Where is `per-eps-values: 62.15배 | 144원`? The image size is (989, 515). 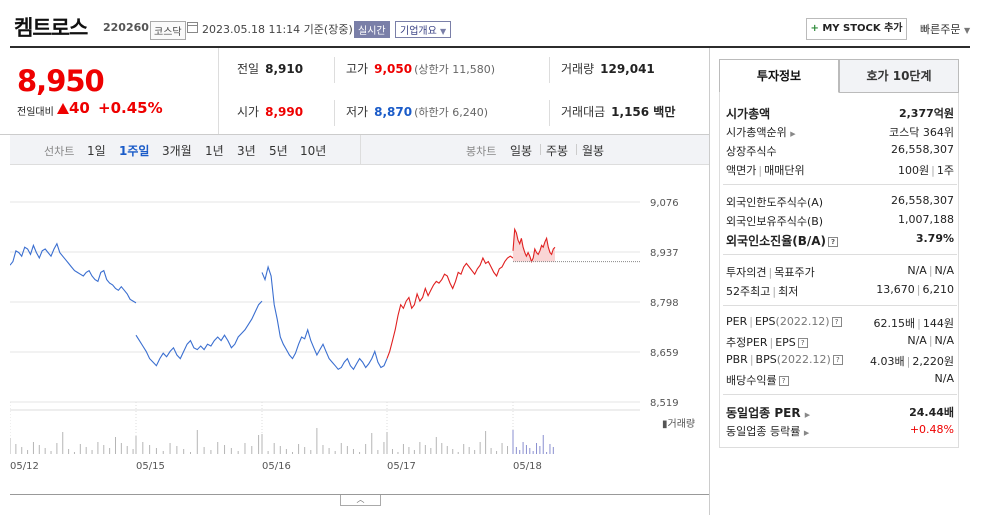 per-eps-values: 62.15배 | 144원 is located at coordinates (914, 323).